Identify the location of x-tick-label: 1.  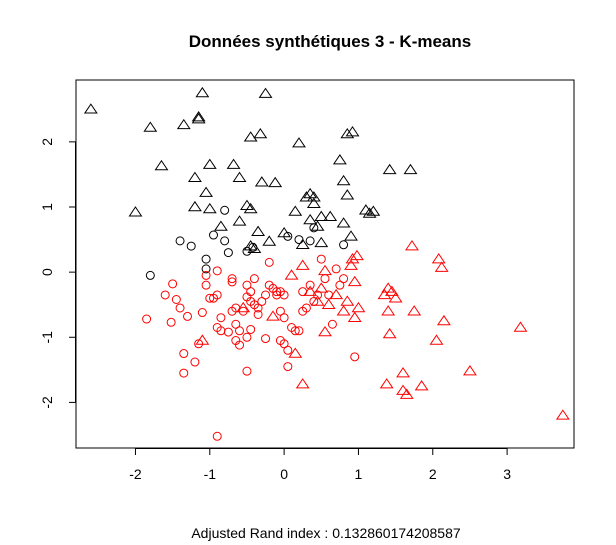
(359, 474).